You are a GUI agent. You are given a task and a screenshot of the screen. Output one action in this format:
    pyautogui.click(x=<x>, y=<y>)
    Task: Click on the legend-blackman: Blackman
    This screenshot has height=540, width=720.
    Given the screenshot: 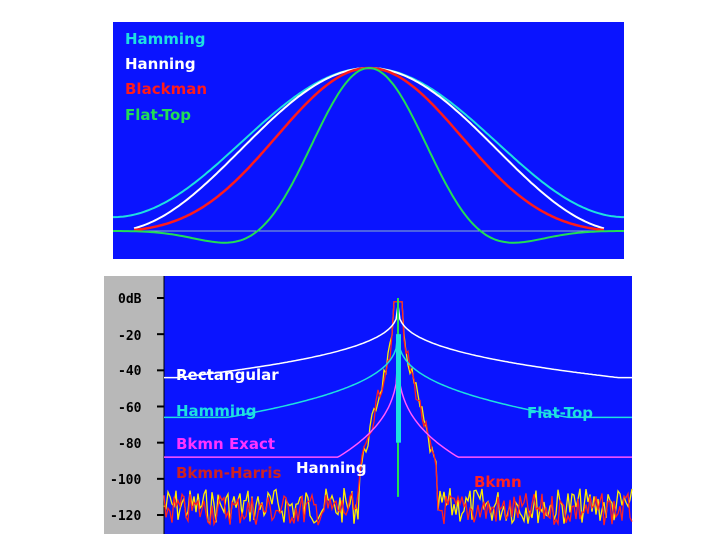 What is the action you would take?
    pyautogui.click(x=166, y=89)
    